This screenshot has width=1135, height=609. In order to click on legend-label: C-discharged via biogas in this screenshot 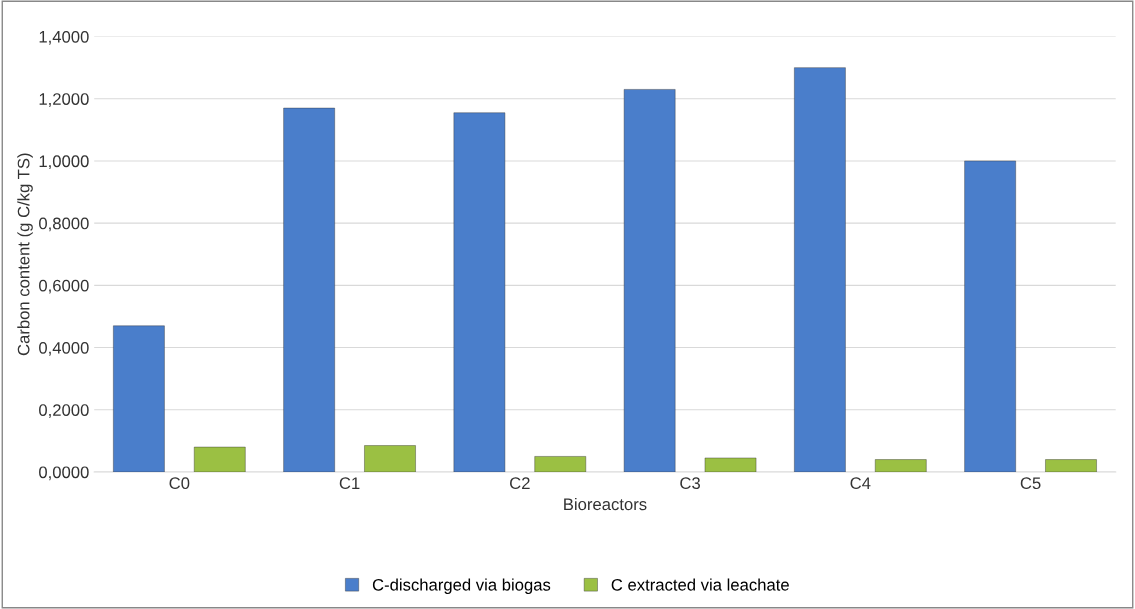, I will do `click(461, 586)`.